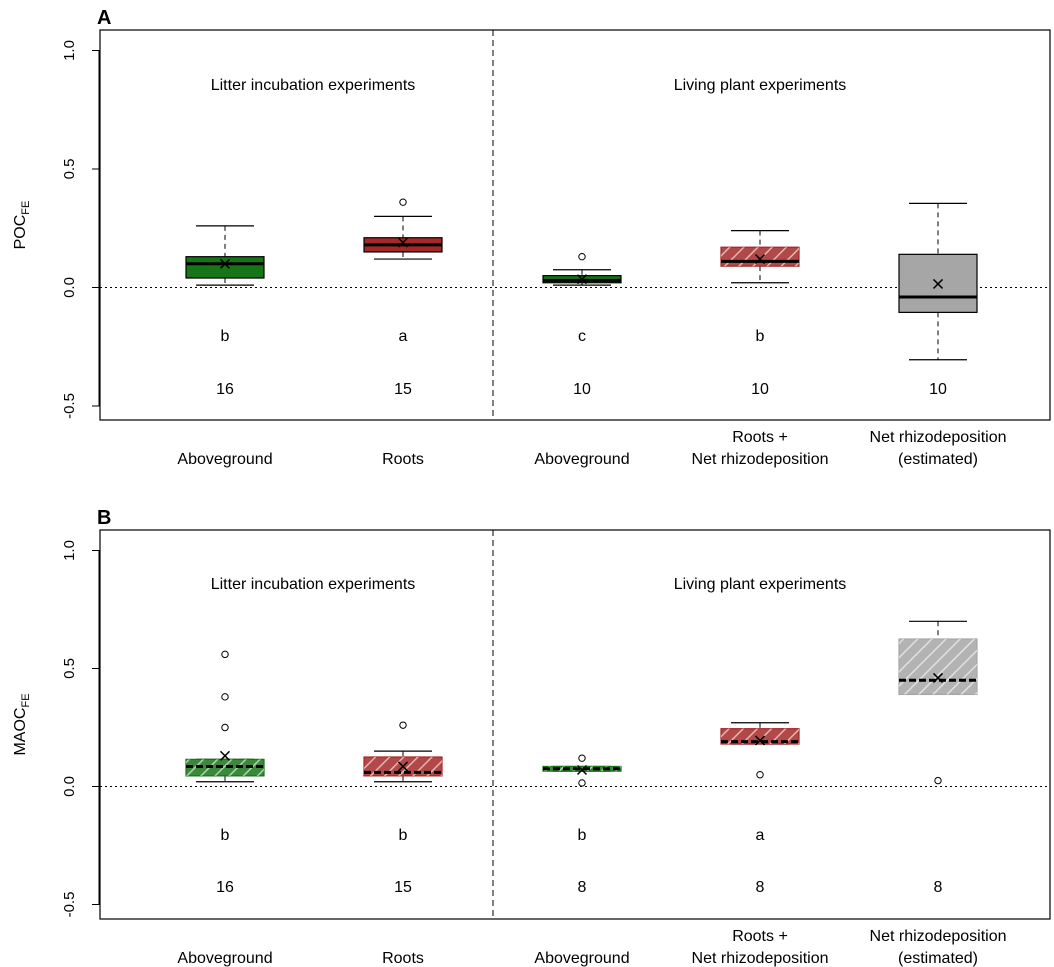 The width and height of the screenshot is (1054, 967). Describe the element at coordinates (938, 300) in the screenshot. I see `box-5: 10` at that location.